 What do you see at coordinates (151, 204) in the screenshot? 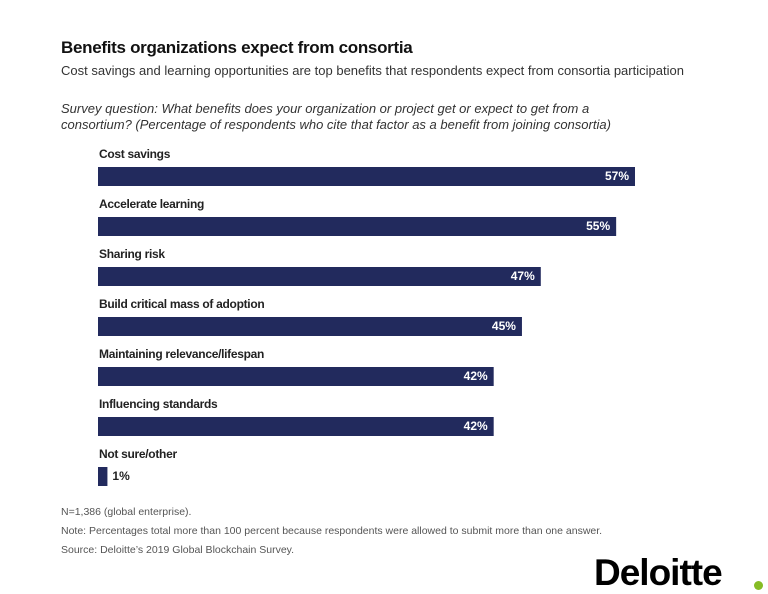
I see `category-label: Accelerate learning` at bounding box center [151, 204].